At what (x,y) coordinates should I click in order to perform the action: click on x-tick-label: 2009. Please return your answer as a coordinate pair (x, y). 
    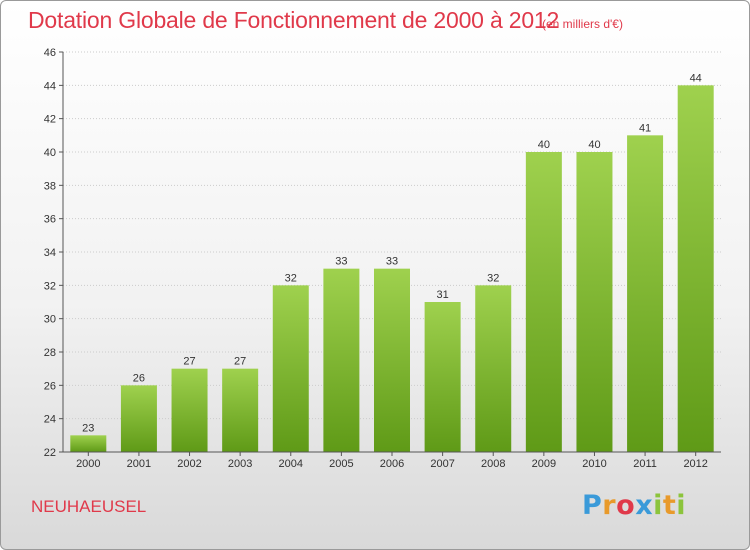
    Looking at the image, I should click on (544, 464).